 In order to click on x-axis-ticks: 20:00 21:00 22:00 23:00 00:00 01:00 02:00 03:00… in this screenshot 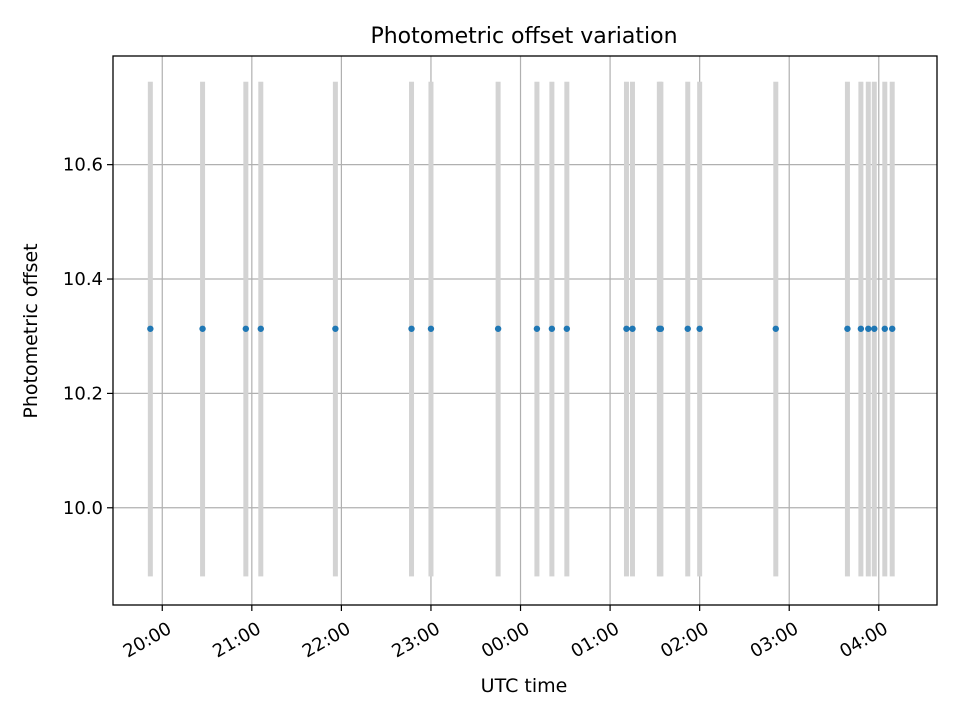, I will do `click(506, 633)`.